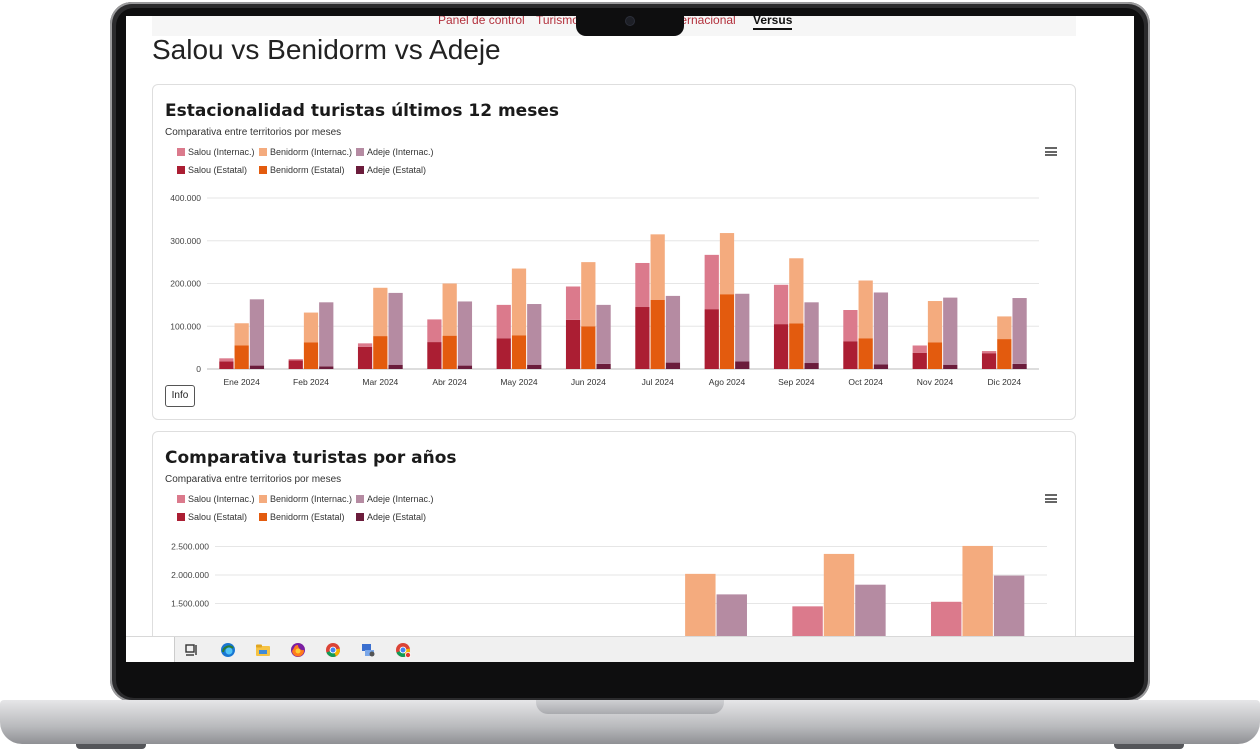  Describe the element at coordinates (263, 650) in the screenshot. I see `file-explorer-icon` at that location.